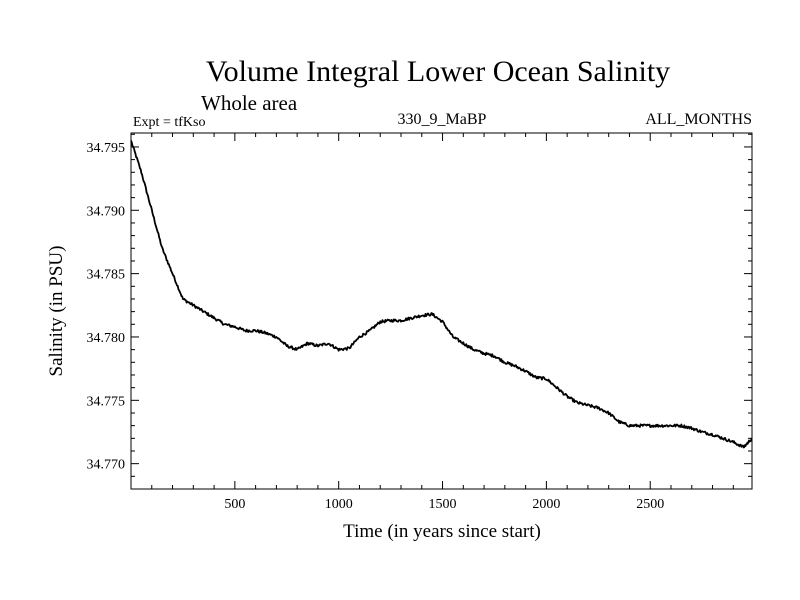 The image size is (800, 600). Describe the element at coordinates (106, 401) in the screenshot. I see `y-tick-label: 34.775` at that location.